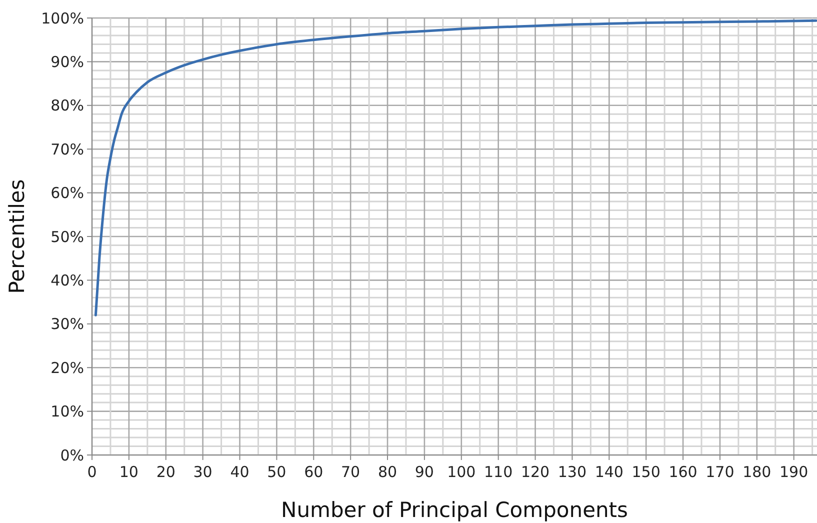  I want to click on x-tick-label: 80, so click(388, 472).